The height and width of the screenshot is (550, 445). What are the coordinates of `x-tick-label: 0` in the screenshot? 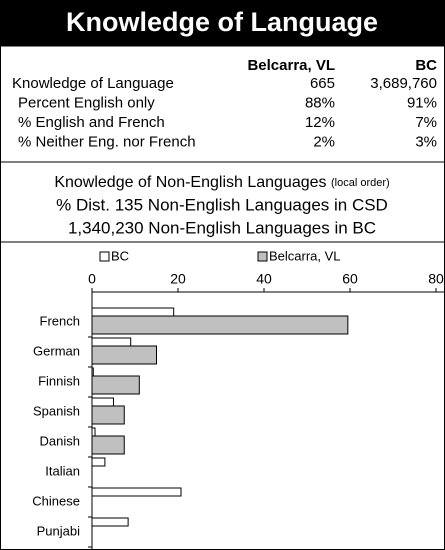 It's located at (92, 279).